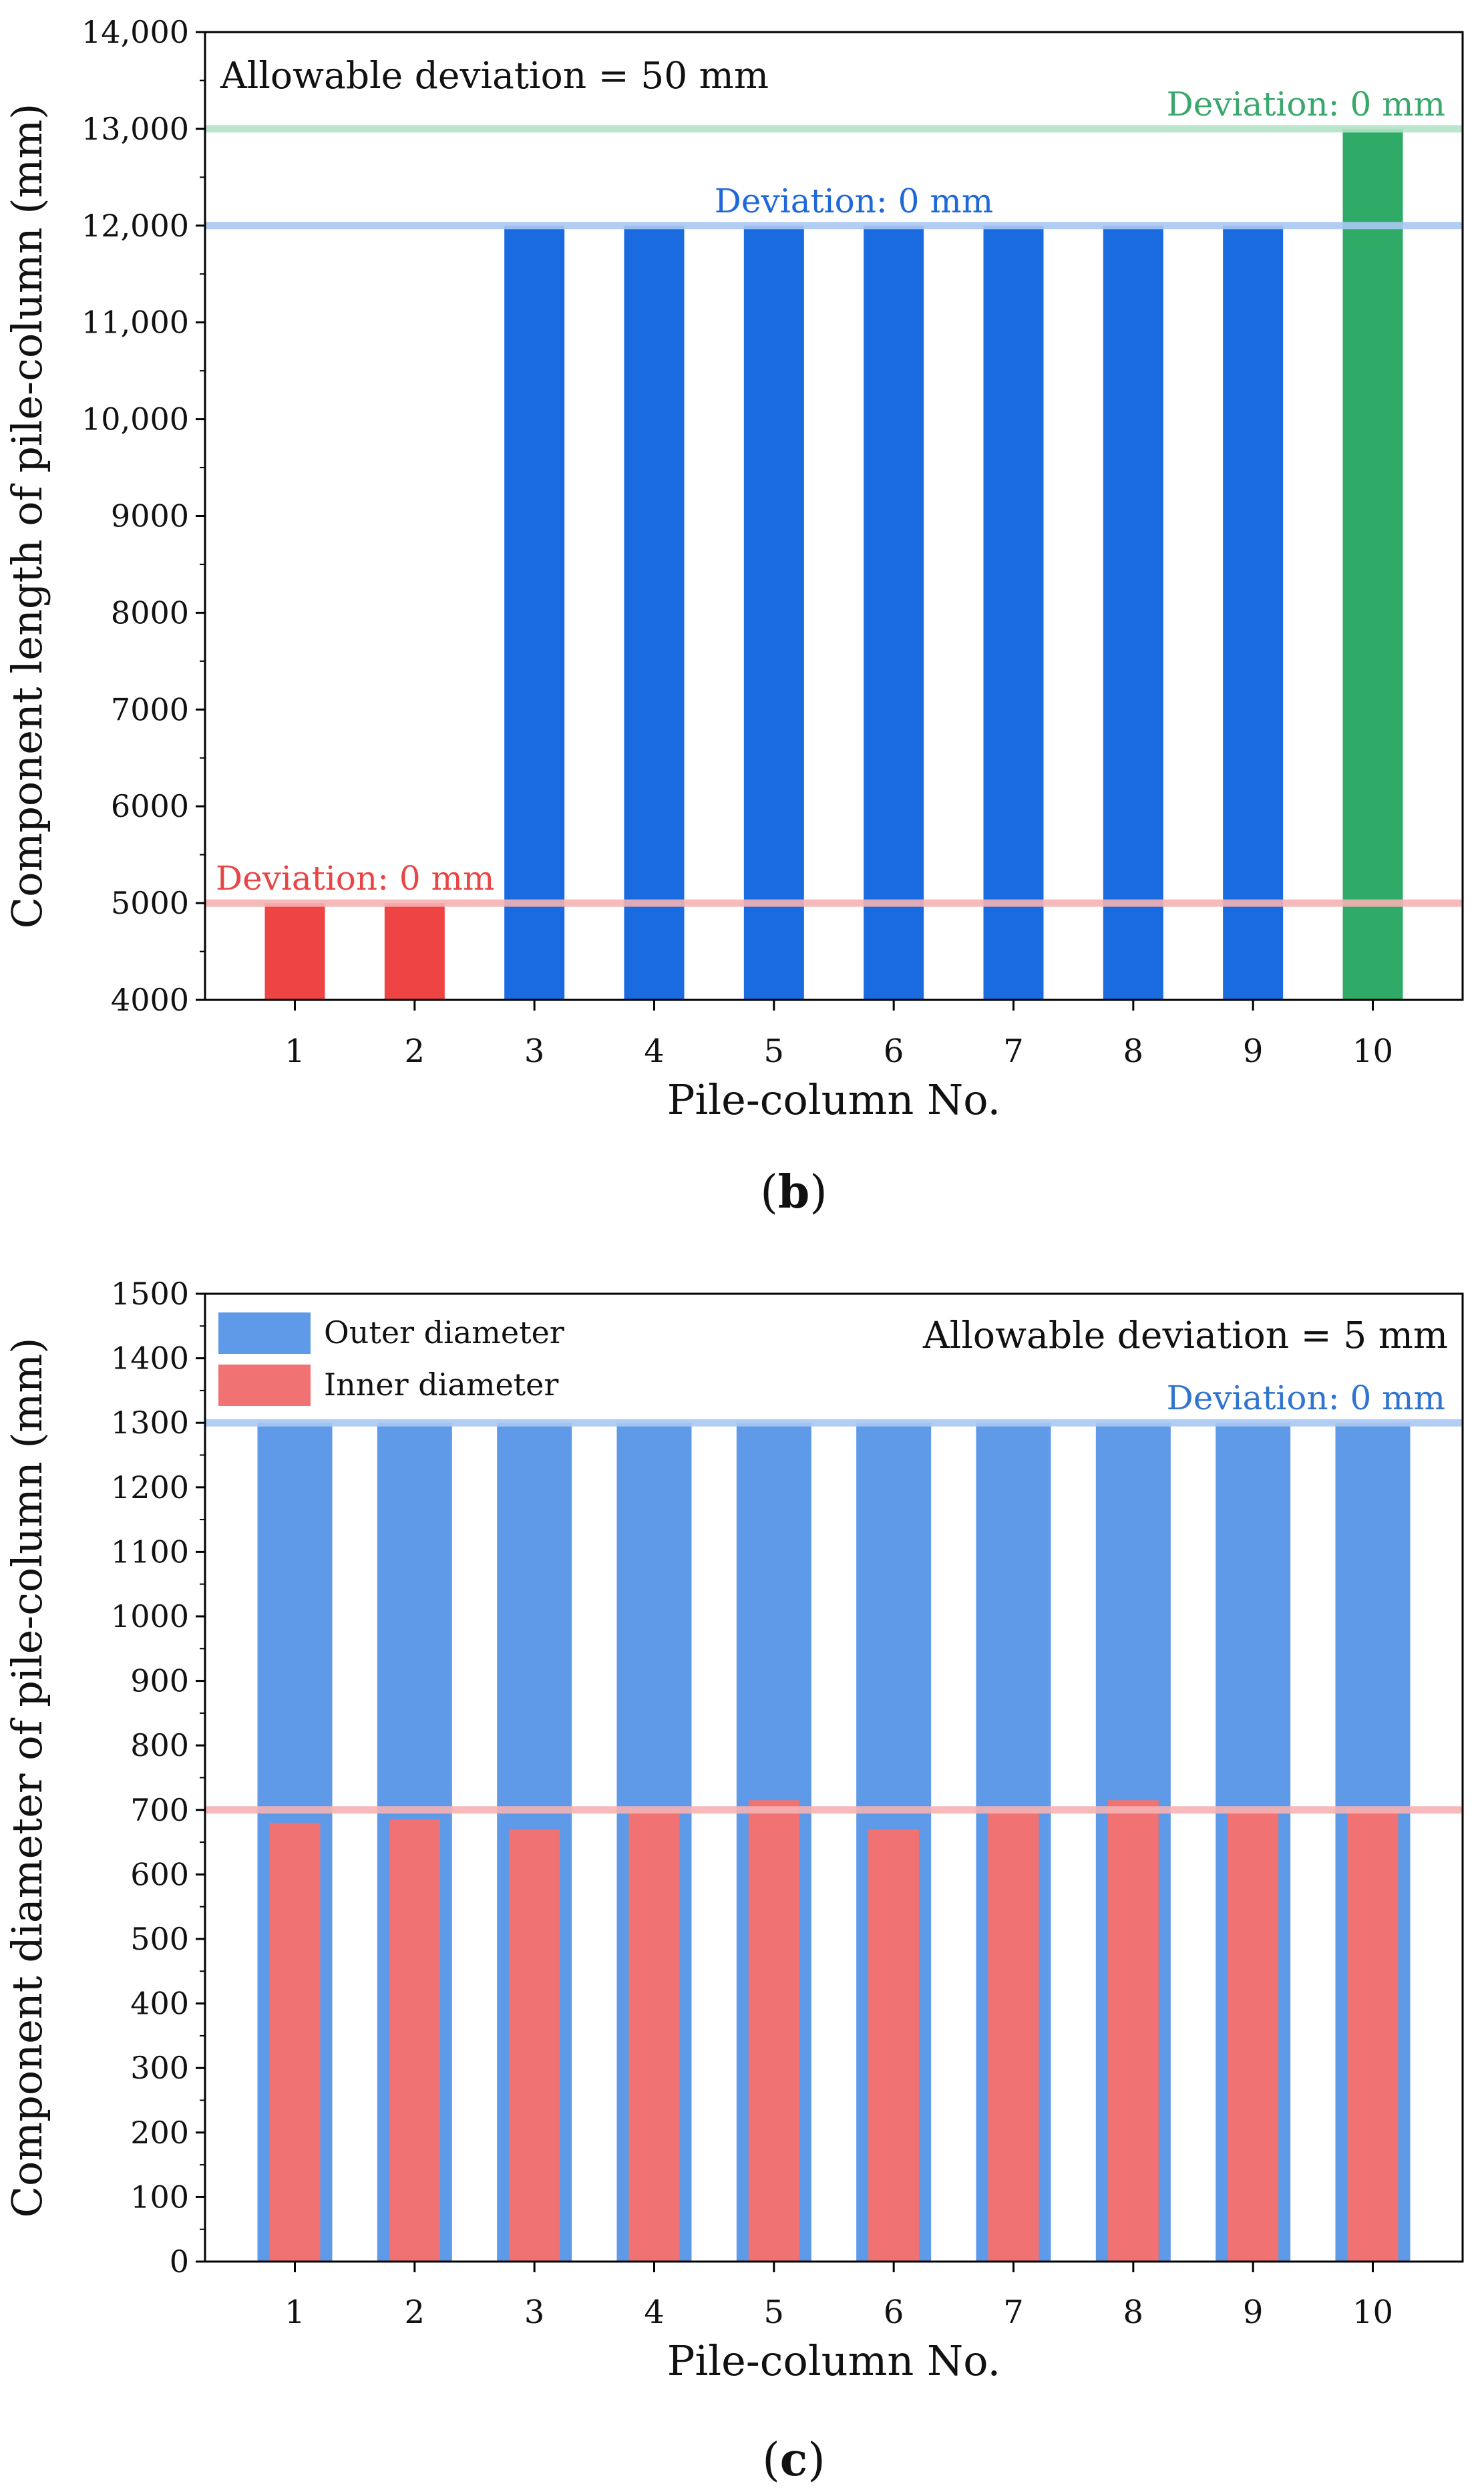 This screenshot has height=2492, width=1484. I want to click on y-tick-label: 1300, so click(150, 1423).